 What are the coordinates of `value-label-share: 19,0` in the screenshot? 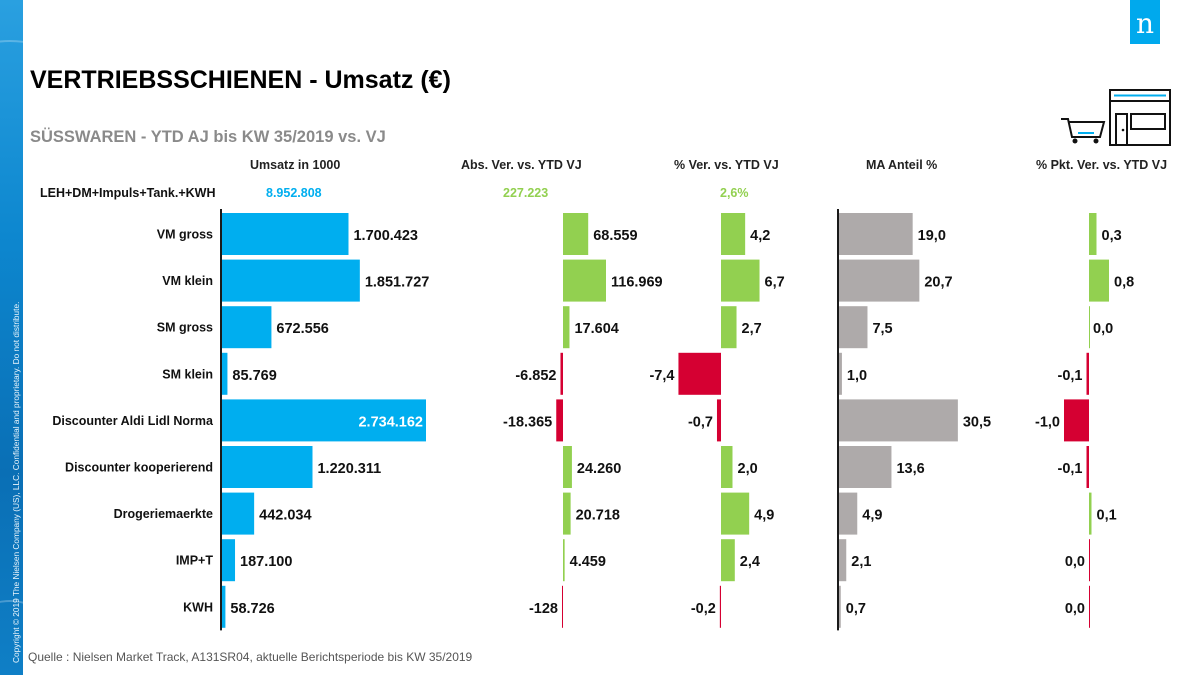 It's located at (932, 236).